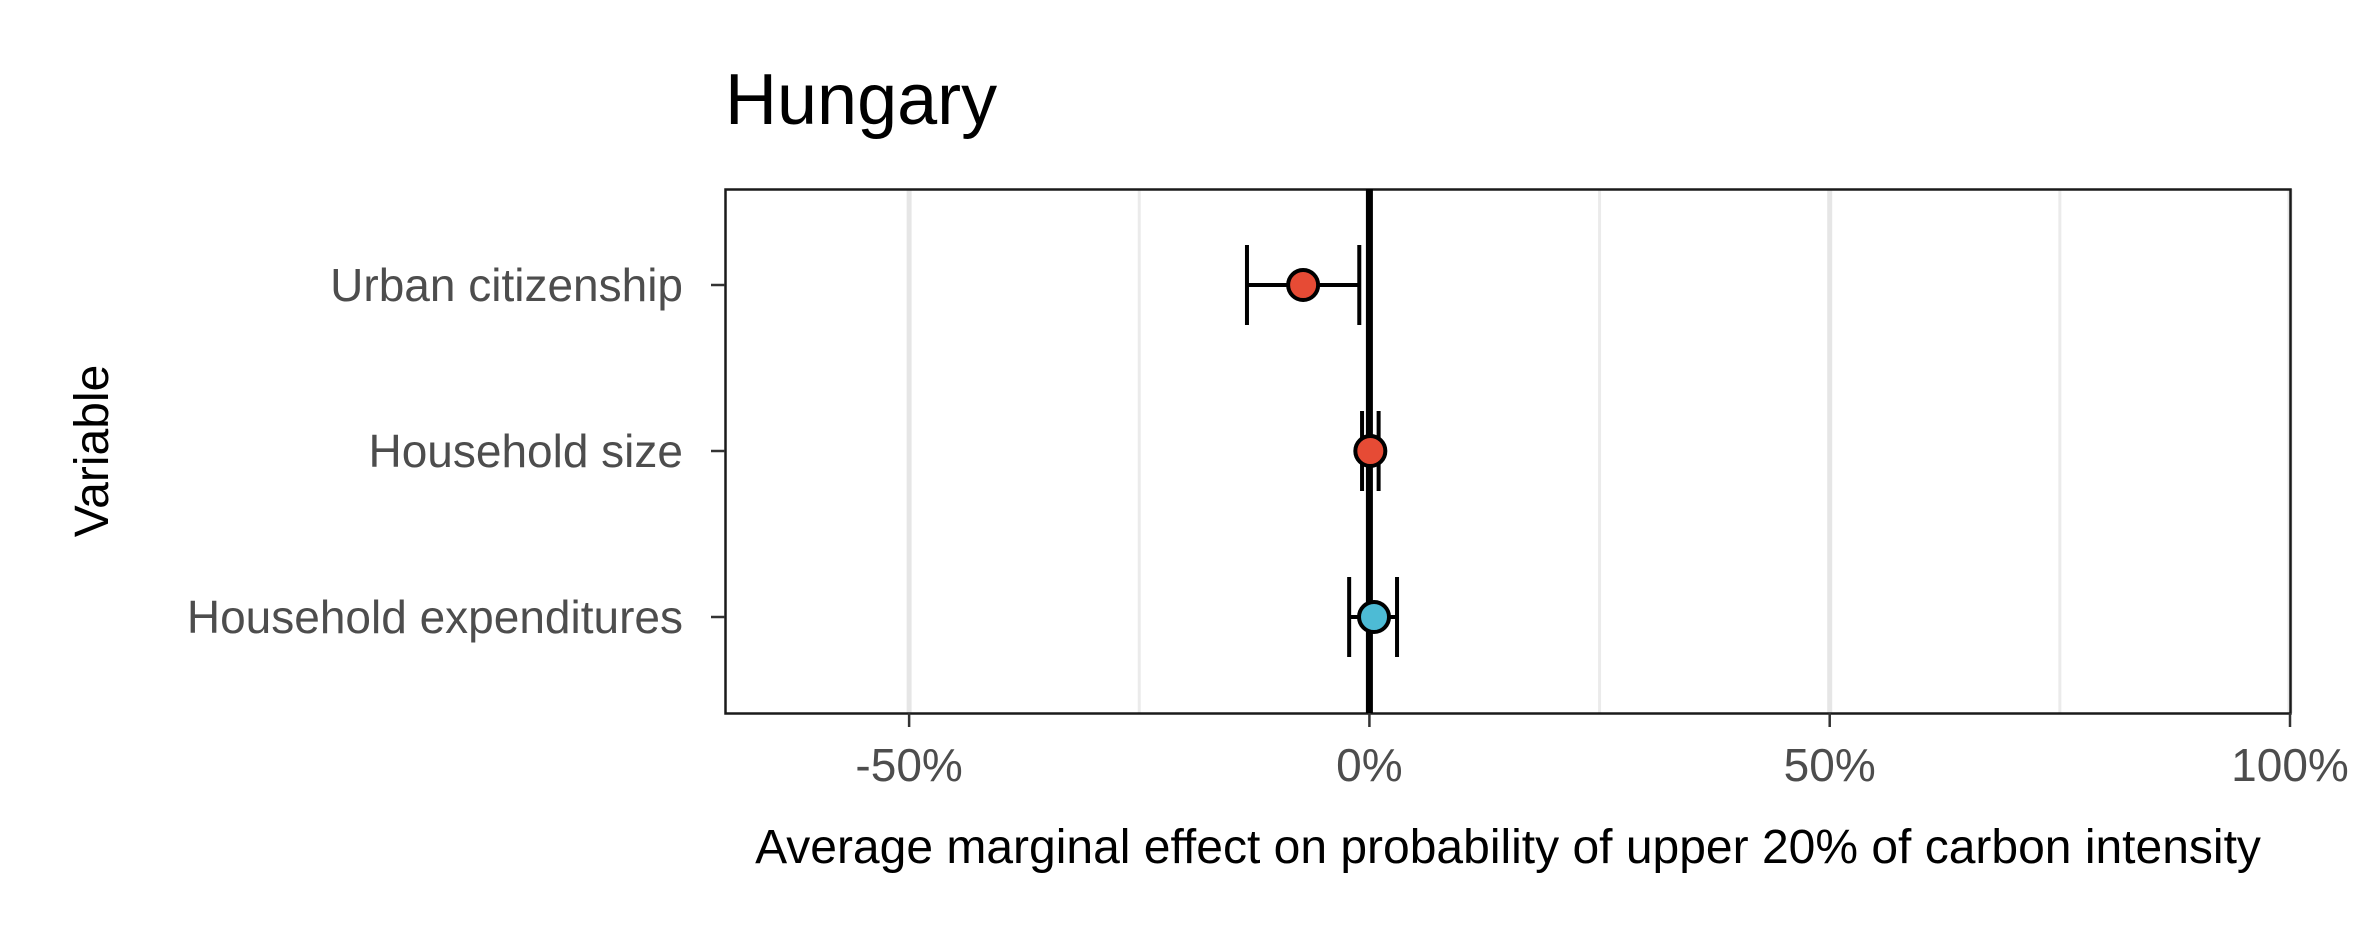 This screenshot has height=944, width=2362. What do you see at coordinates (861, 100) in the screenshot?
I see `chart-title: Hungary` at bounding box center [861, 100].